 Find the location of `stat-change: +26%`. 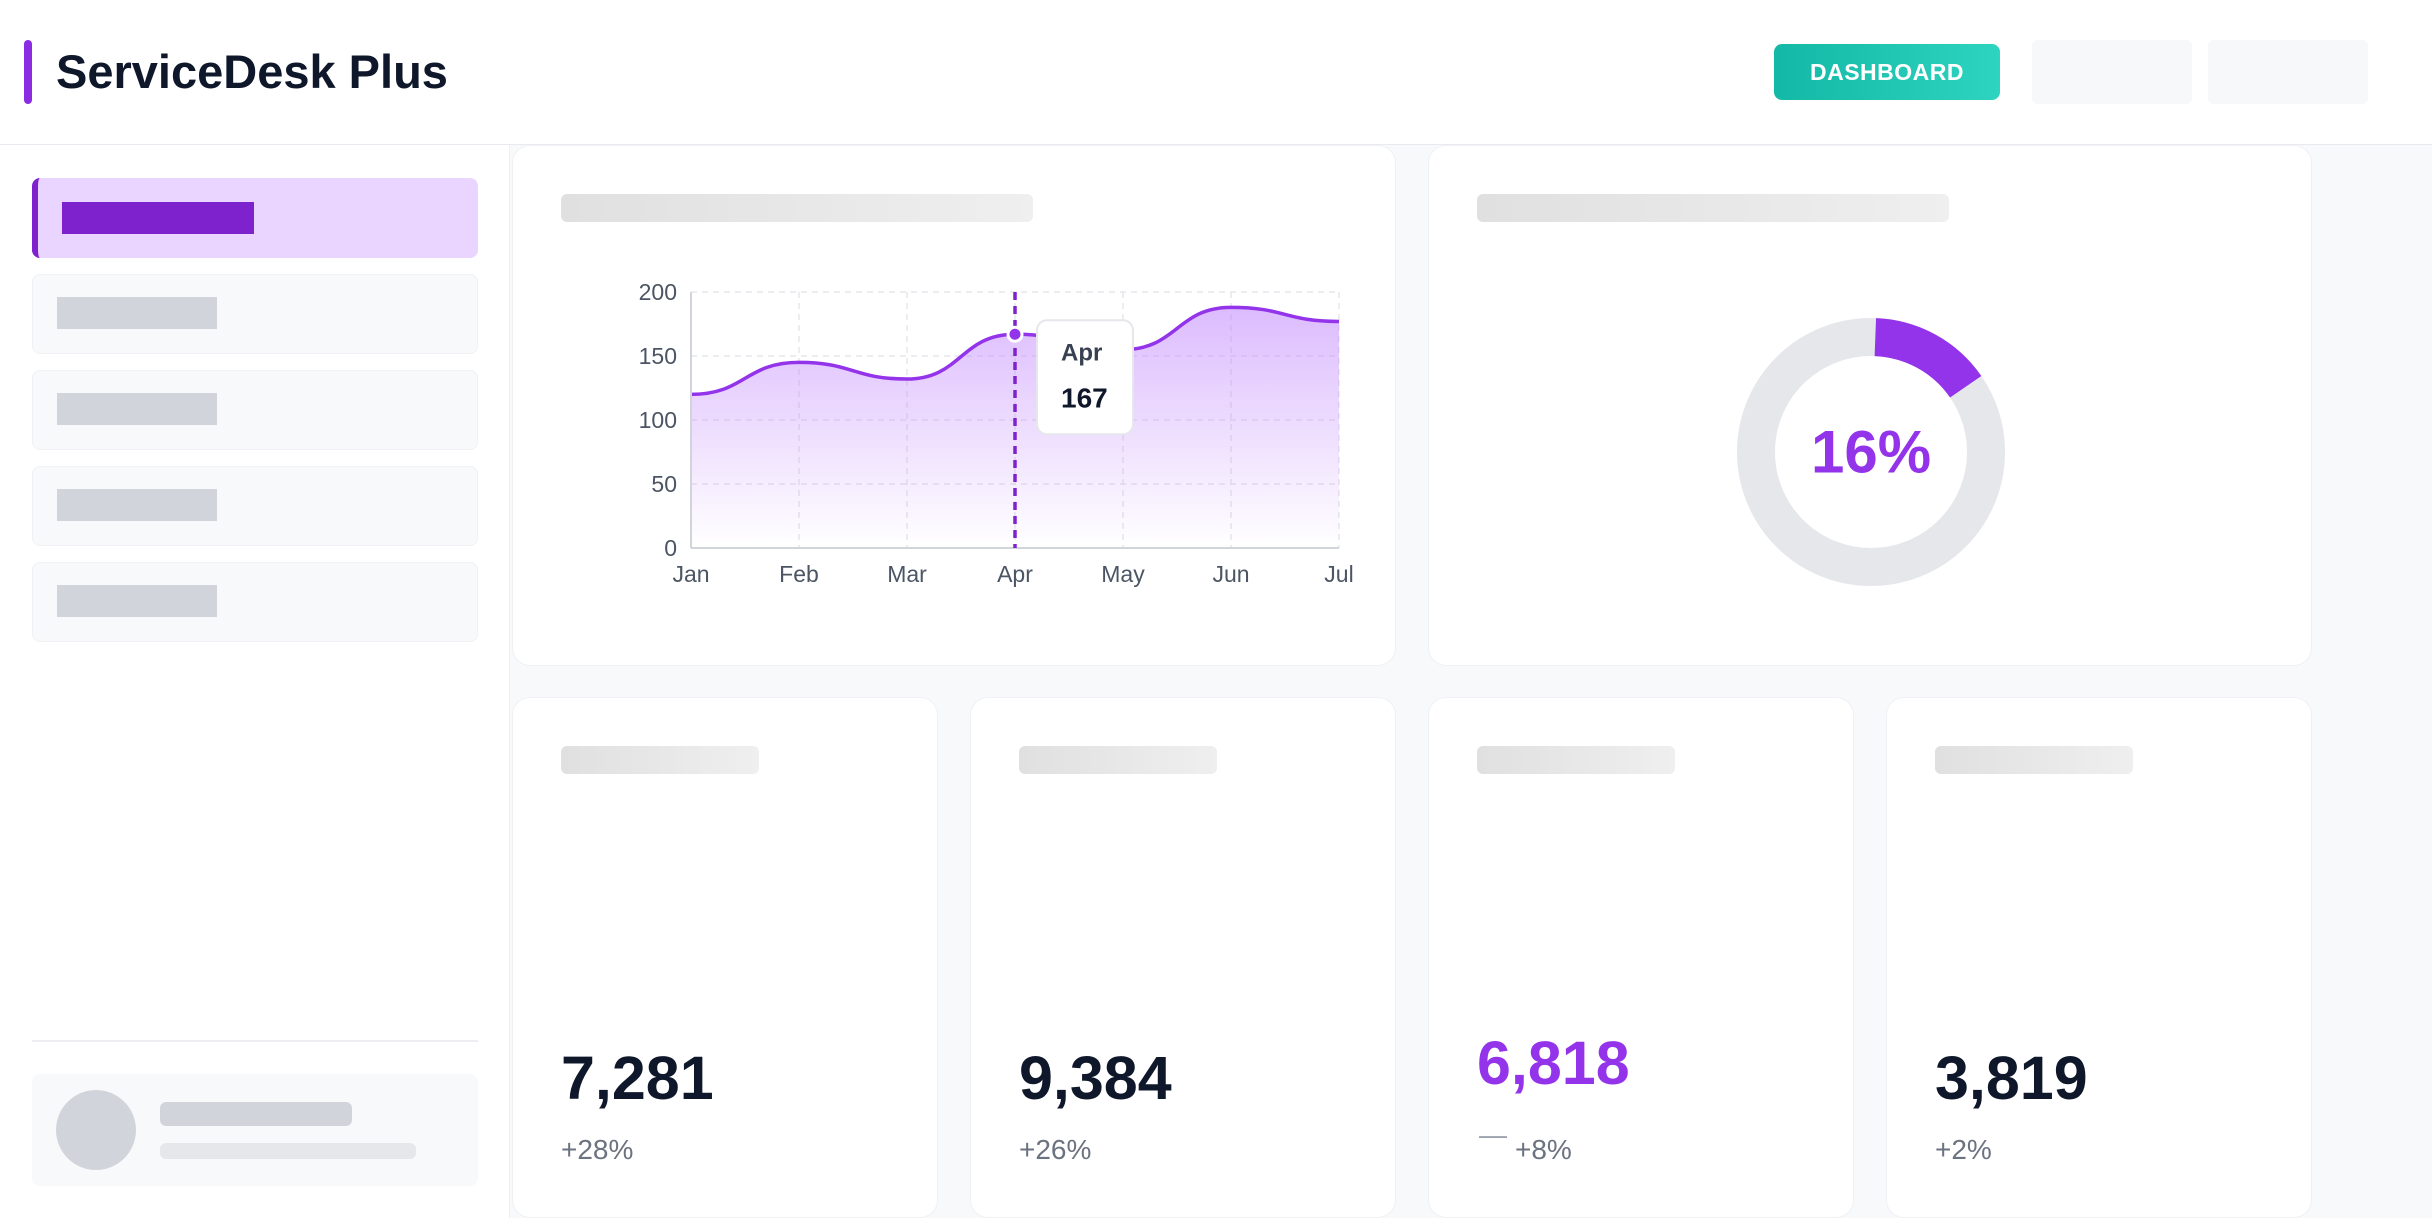

stat-change: +26% is located at coordinates (1055, 1149).